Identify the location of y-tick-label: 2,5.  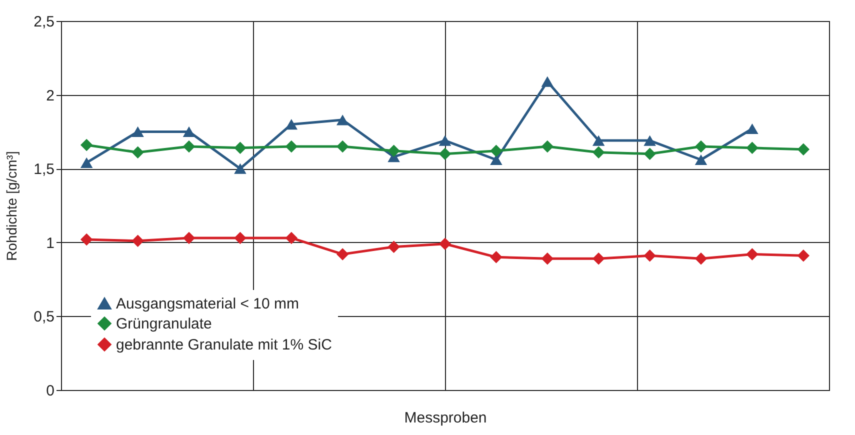
(44, 22).